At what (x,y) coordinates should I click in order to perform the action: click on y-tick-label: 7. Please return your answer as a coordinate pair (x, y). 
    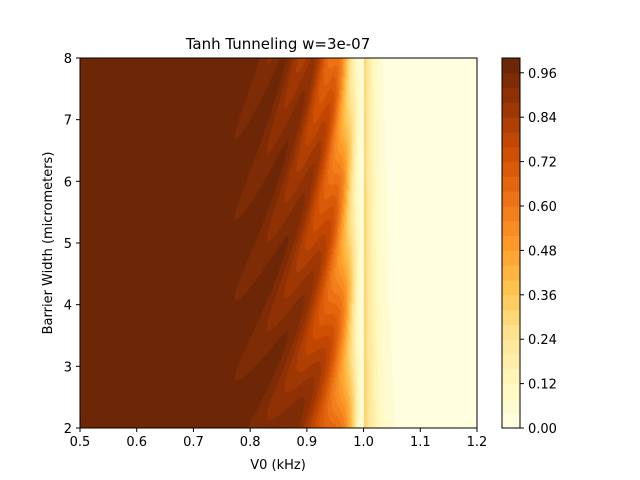
    Looking at the image, I should click on (68, 121).